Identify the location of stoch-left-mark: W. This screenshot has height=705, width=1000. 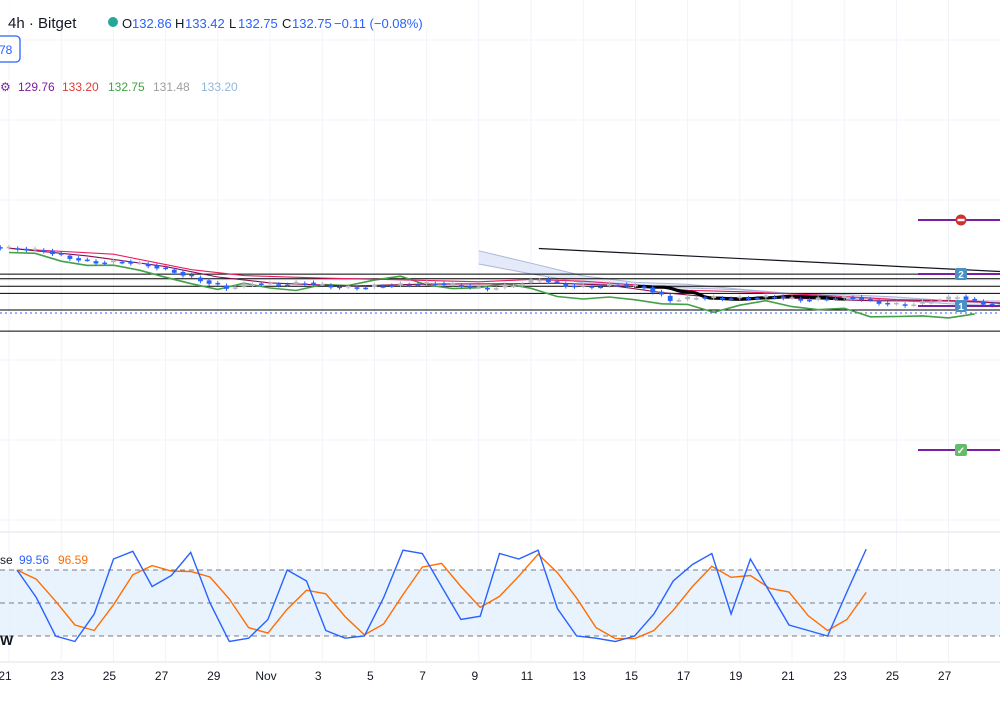
(7, 640).